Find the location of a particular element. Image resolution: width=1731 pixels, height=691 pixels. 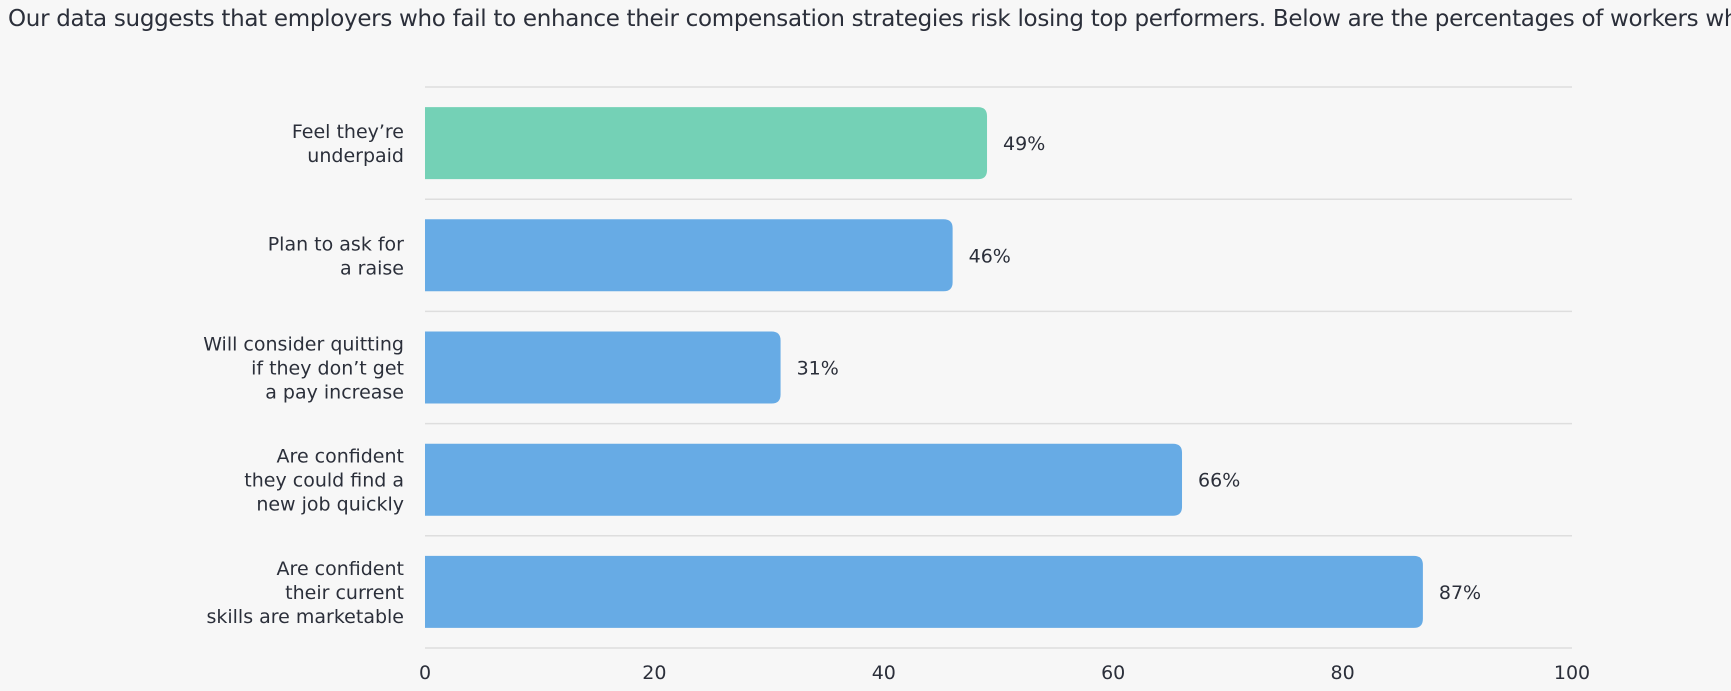

value-label: 49% is located at coordinates (1024, 144).